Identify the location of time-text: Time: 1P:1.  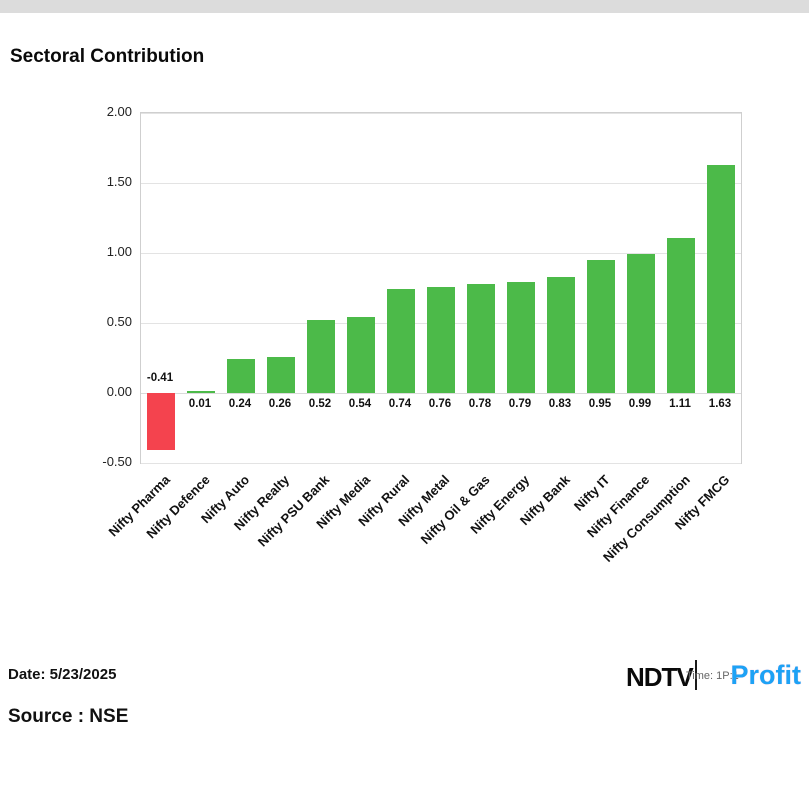
(712, 676).